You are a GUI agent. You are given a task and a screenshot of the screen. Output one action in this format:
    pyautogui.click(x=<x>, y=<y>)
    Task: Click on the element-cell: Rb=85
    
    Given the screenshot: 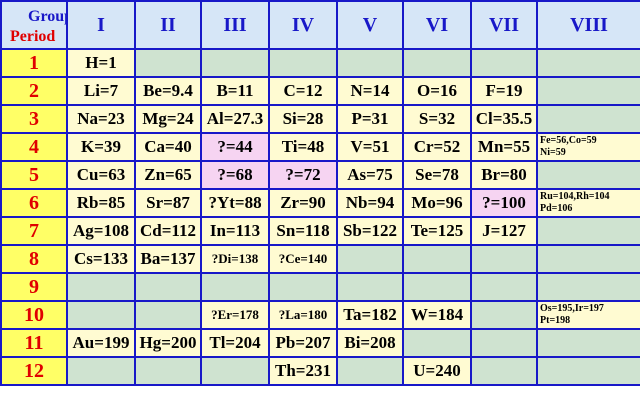 What is the action you would take?
    pyautogui.click(x=101, y=203)
    